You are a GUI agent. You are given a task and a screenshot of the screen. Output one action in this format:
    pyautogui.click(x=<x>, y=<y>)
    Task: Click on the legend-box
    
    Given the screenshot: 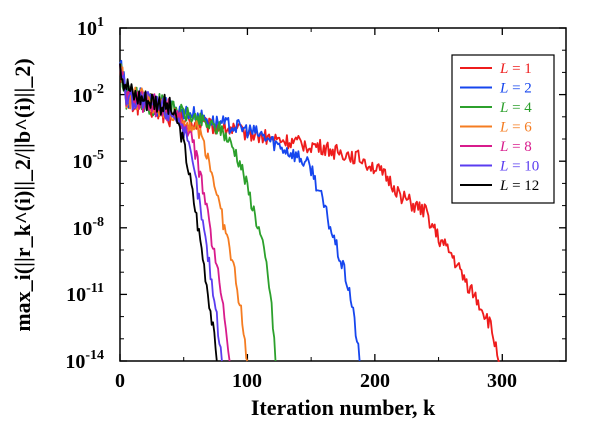 What is the action you would take?
    pyautogui.click(x=503, y=129)
    